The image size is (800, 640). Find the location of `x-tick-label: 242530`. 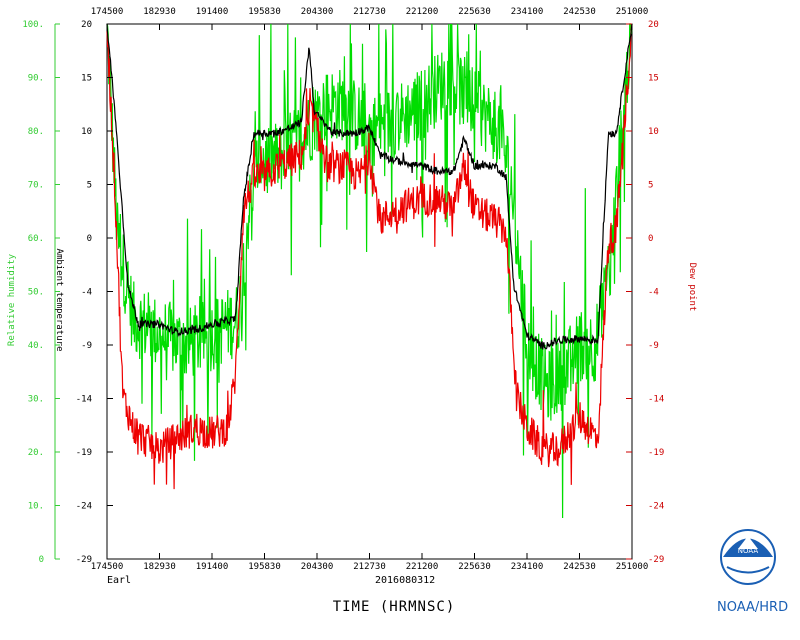

x-tick-label: 242530 is located at coordinates (579, 567).